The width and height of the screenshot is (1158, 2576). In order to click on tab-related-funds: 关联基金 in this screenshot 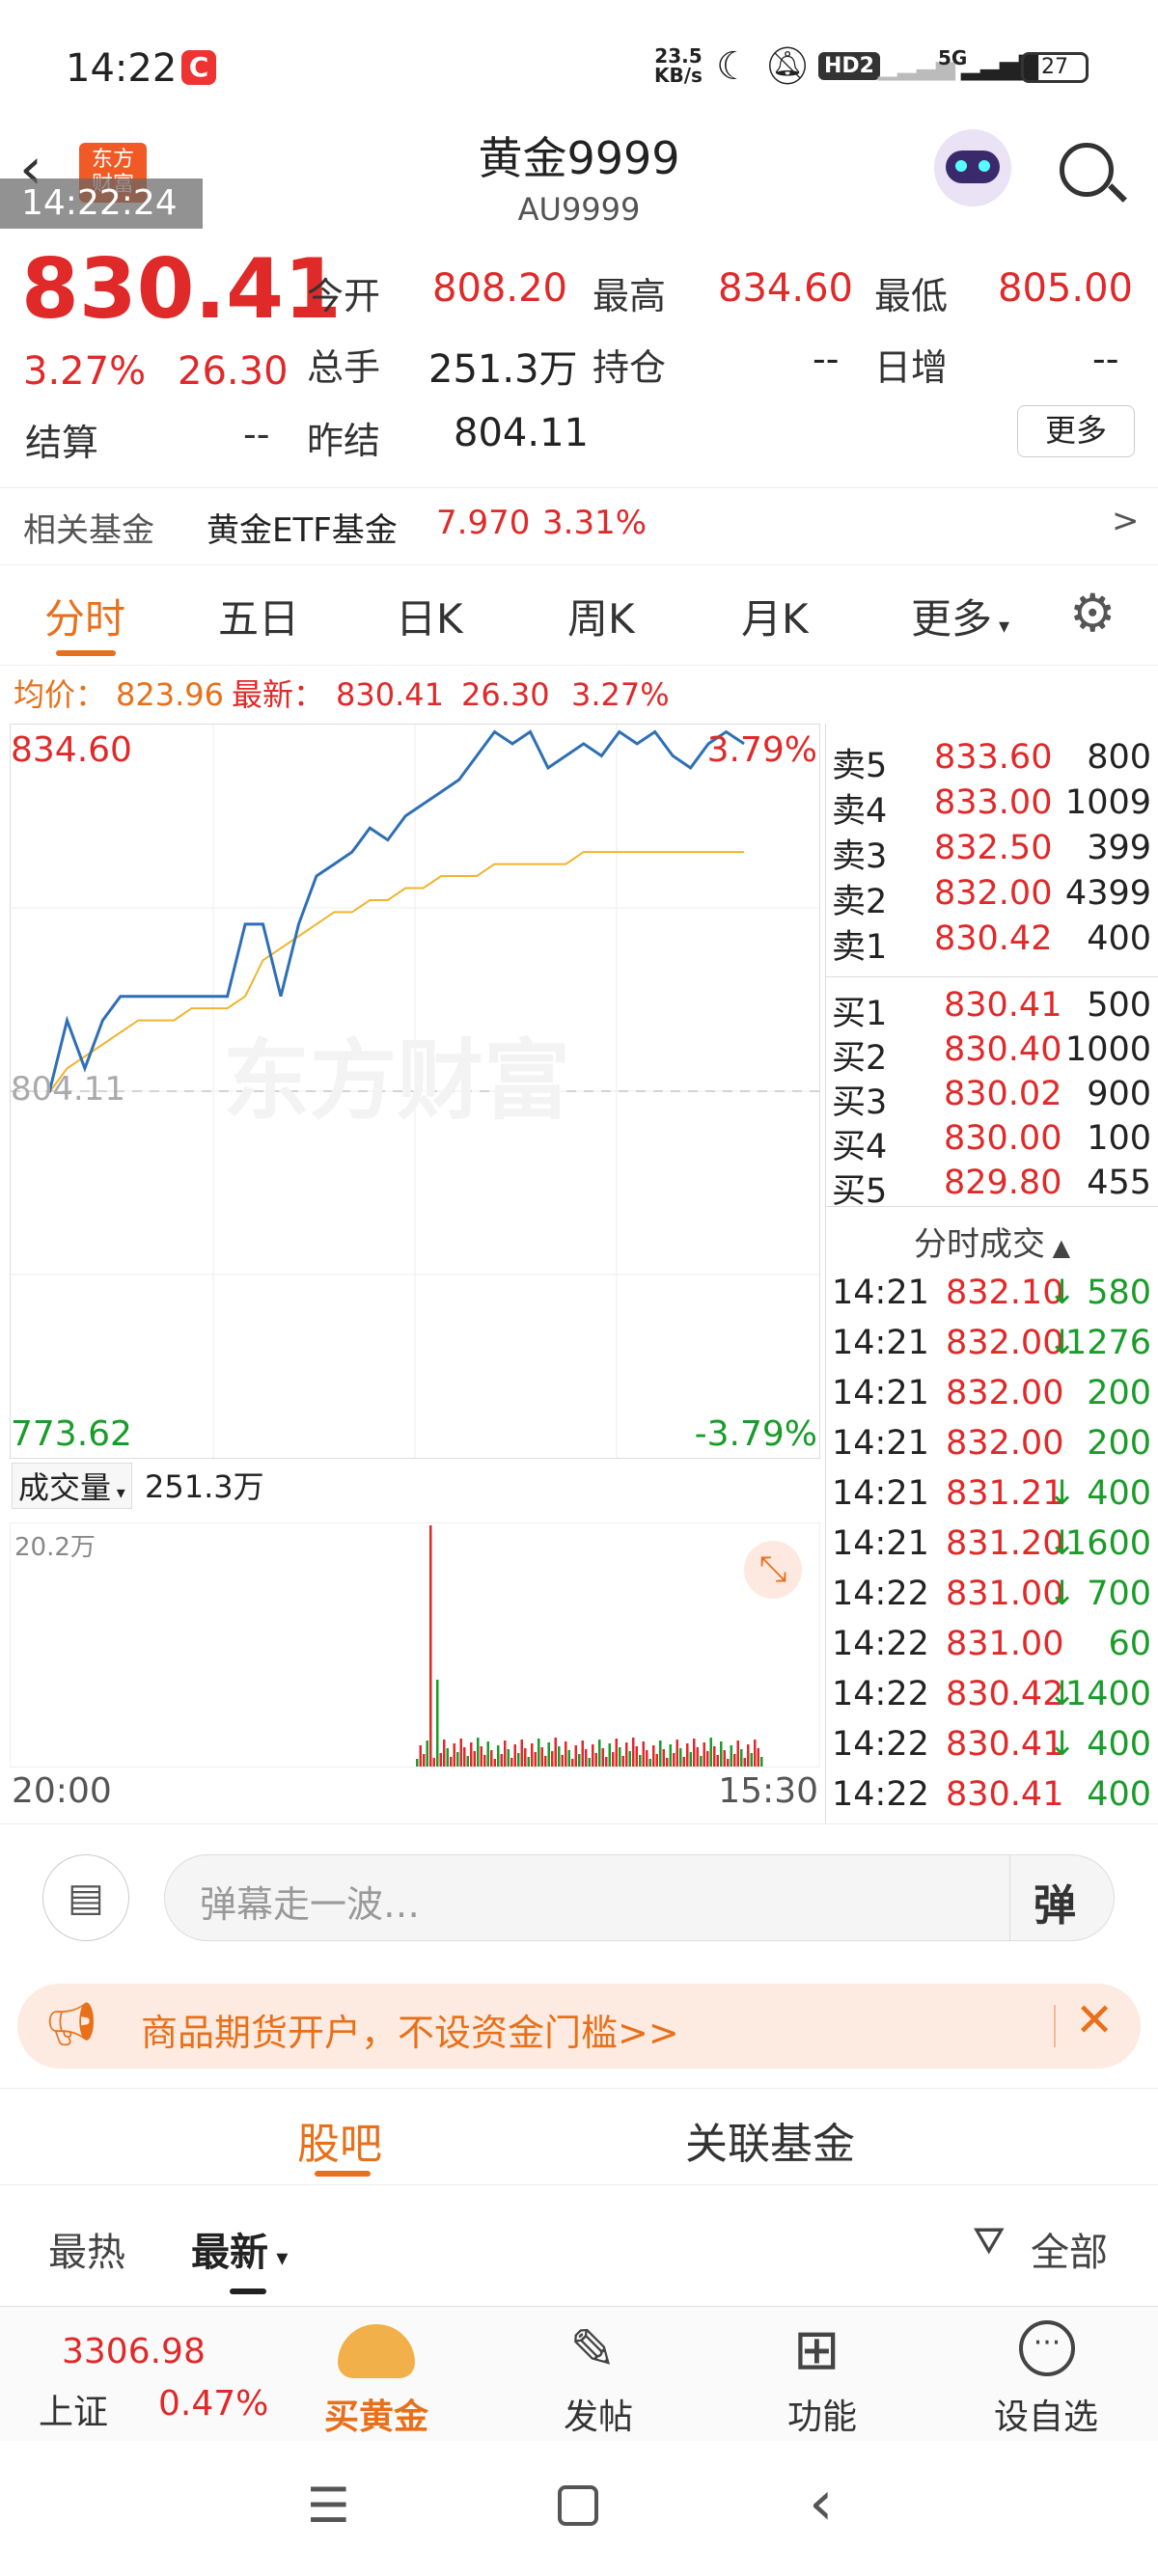, I will do `click(770, 2144)`.